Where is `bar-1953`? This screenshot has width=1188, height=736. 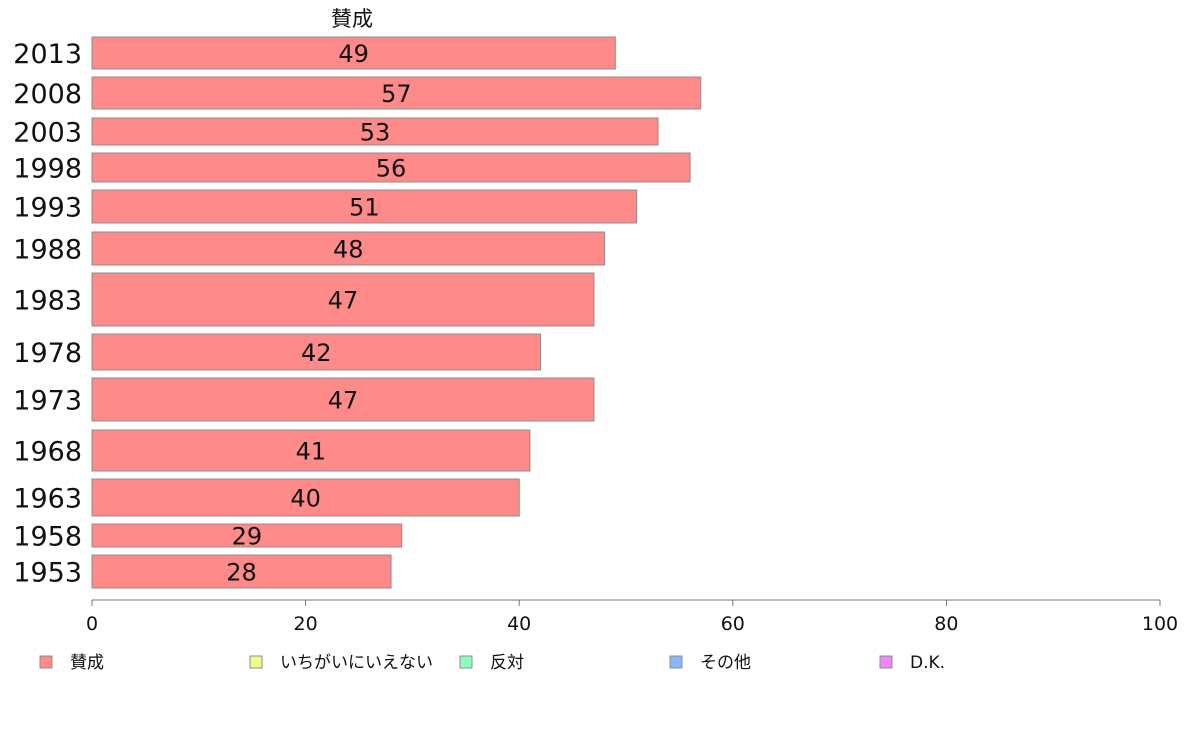
bar-1953 is located at coordinates (241, 571).